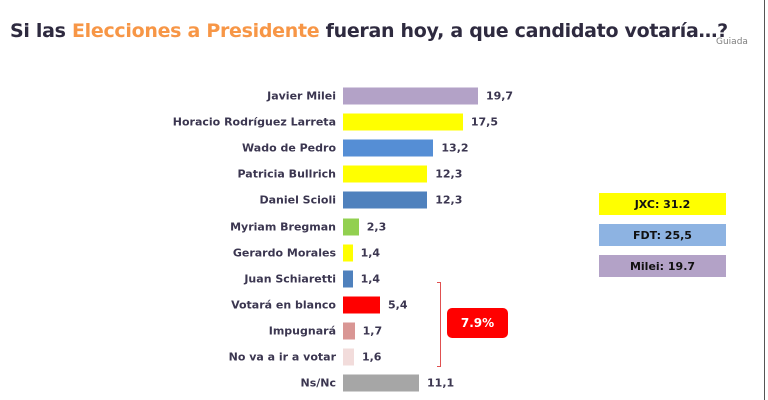 This screenshot has height=400, width=768. Describe the element at coordinates (195, 31) in the screenshot. I see `title-highlight: Elecciones a Presidente` at that location.